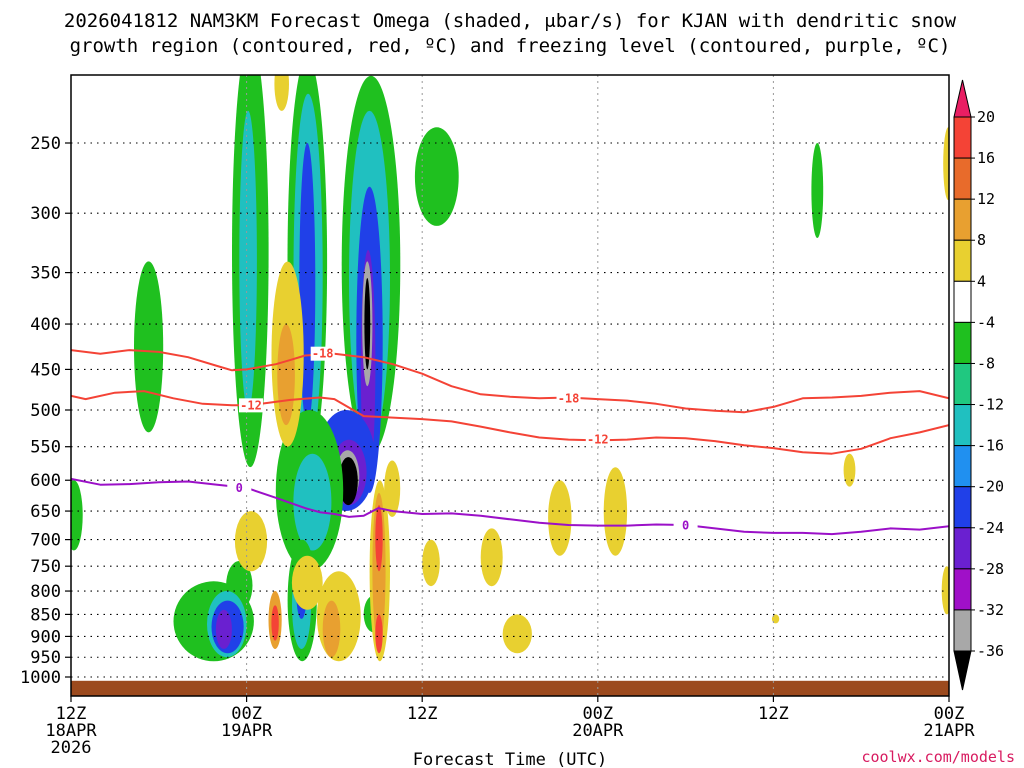 The width and height of the screenshot is (1024, 768). I want to click on colorbar-label-13: -36, so click(990, 651).